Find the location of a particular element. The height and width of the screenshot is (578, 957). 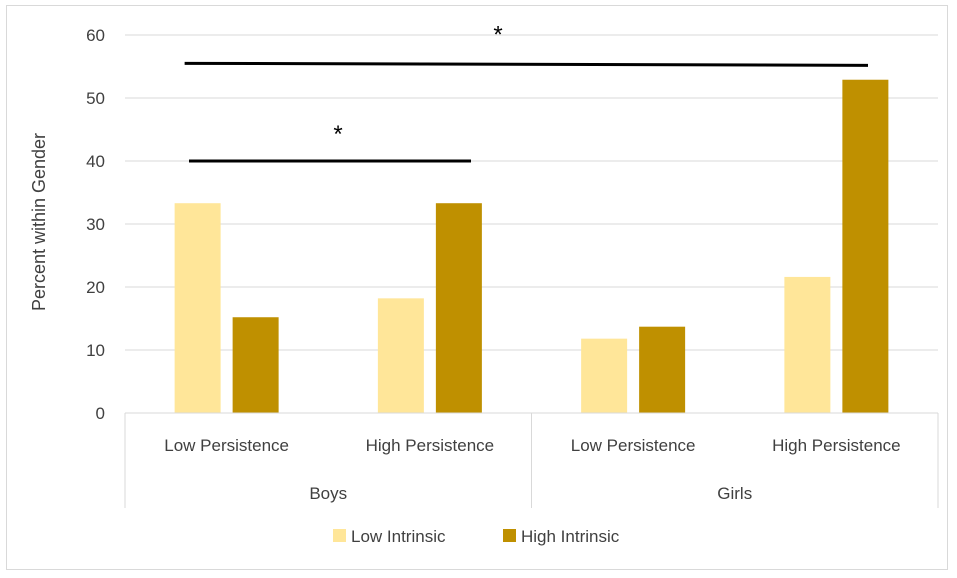

y-tick-label: 40 is located at coordinates (95, 161).